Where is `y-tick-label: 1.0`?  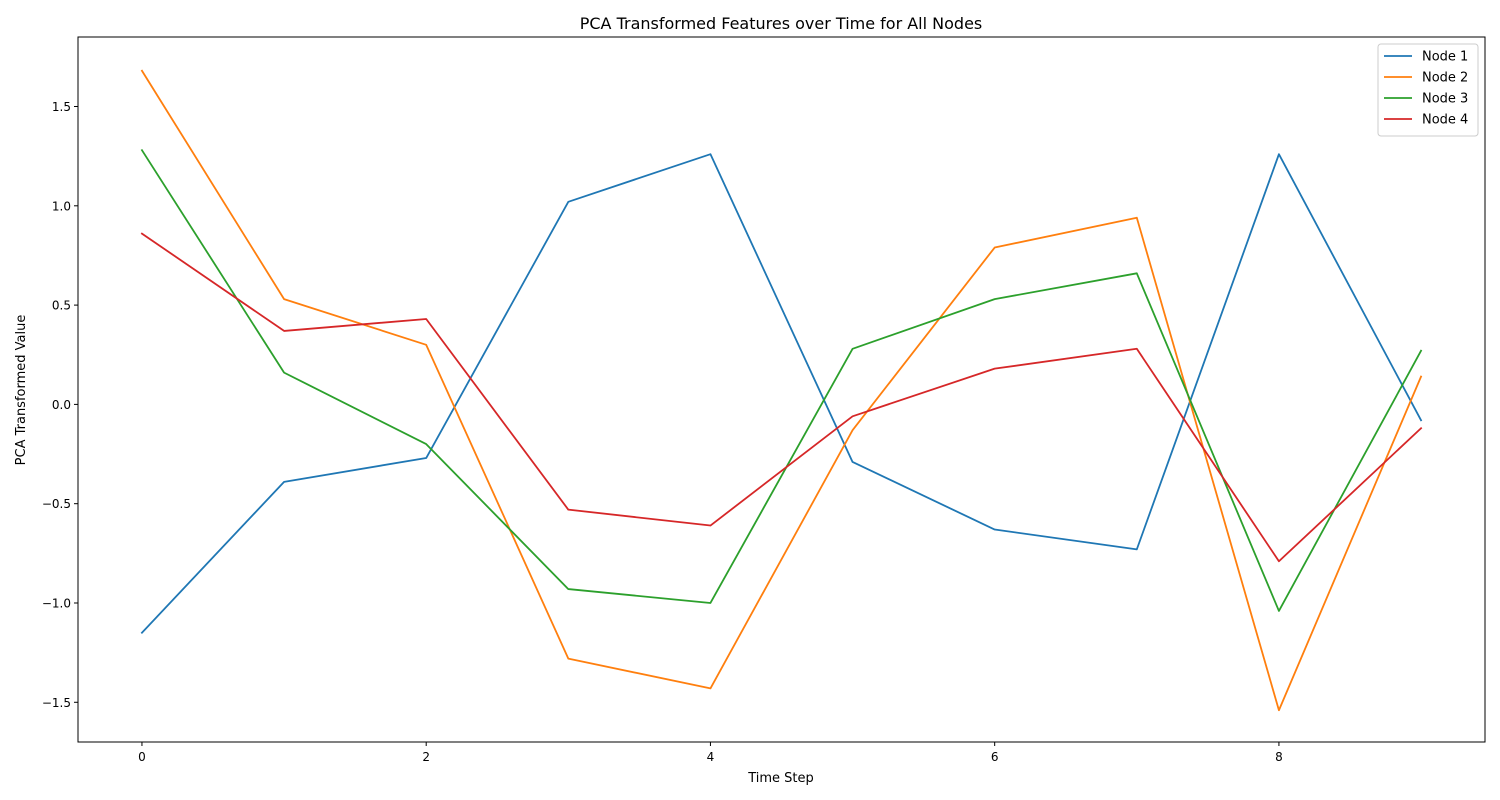 y-tick-label: 1.0 is located at coordinates (61, 206).